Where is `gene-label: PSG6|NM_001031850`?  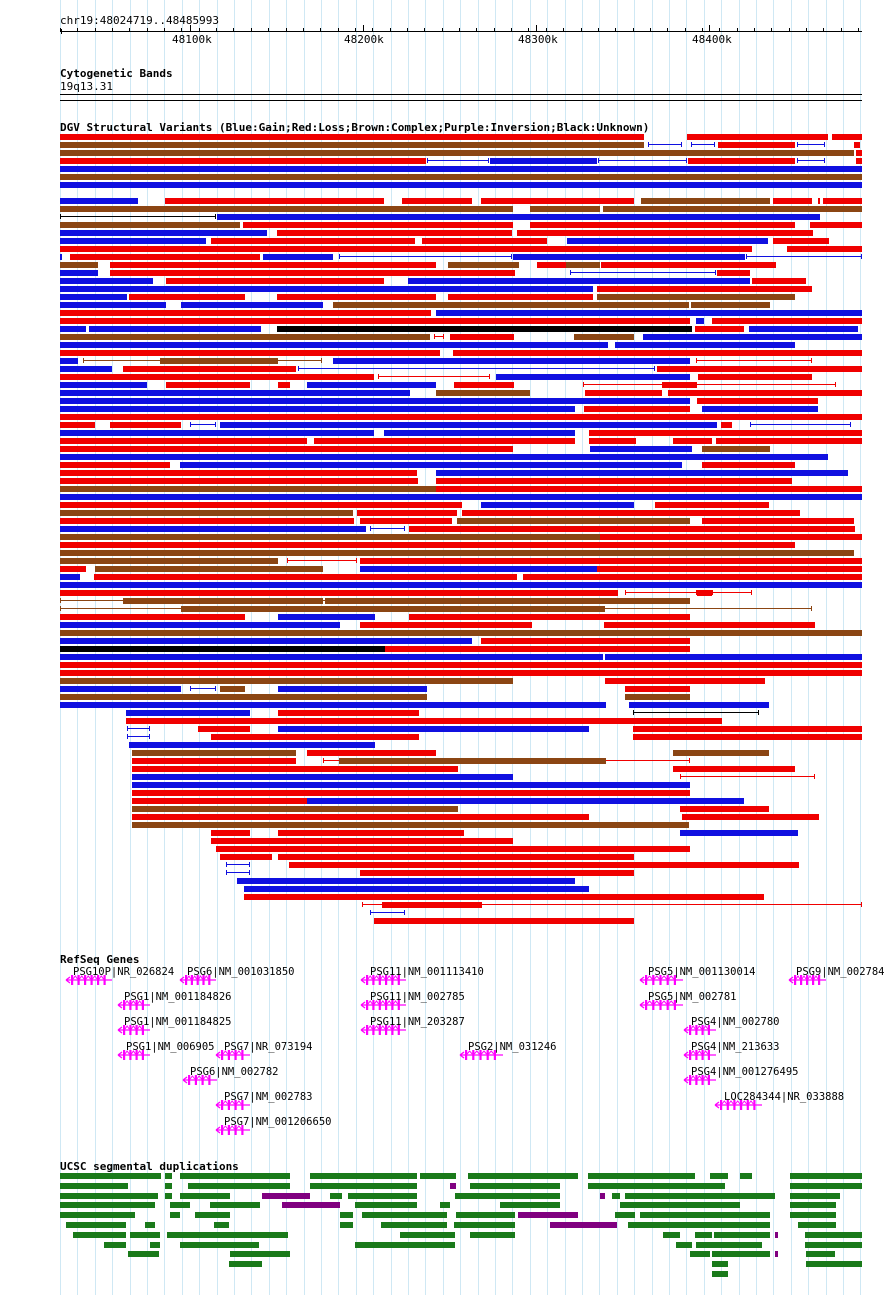 gene-label: PSG6|NM_001031850 is located at coordinates (241, 972).